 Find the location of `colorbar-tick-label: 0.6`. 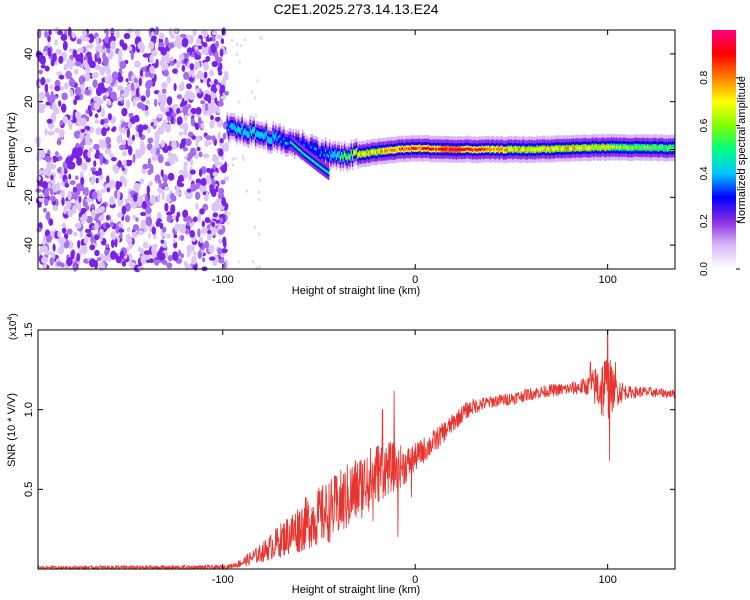

colorbar-tick-label: 0.6 is located at coordinates (704, 125).